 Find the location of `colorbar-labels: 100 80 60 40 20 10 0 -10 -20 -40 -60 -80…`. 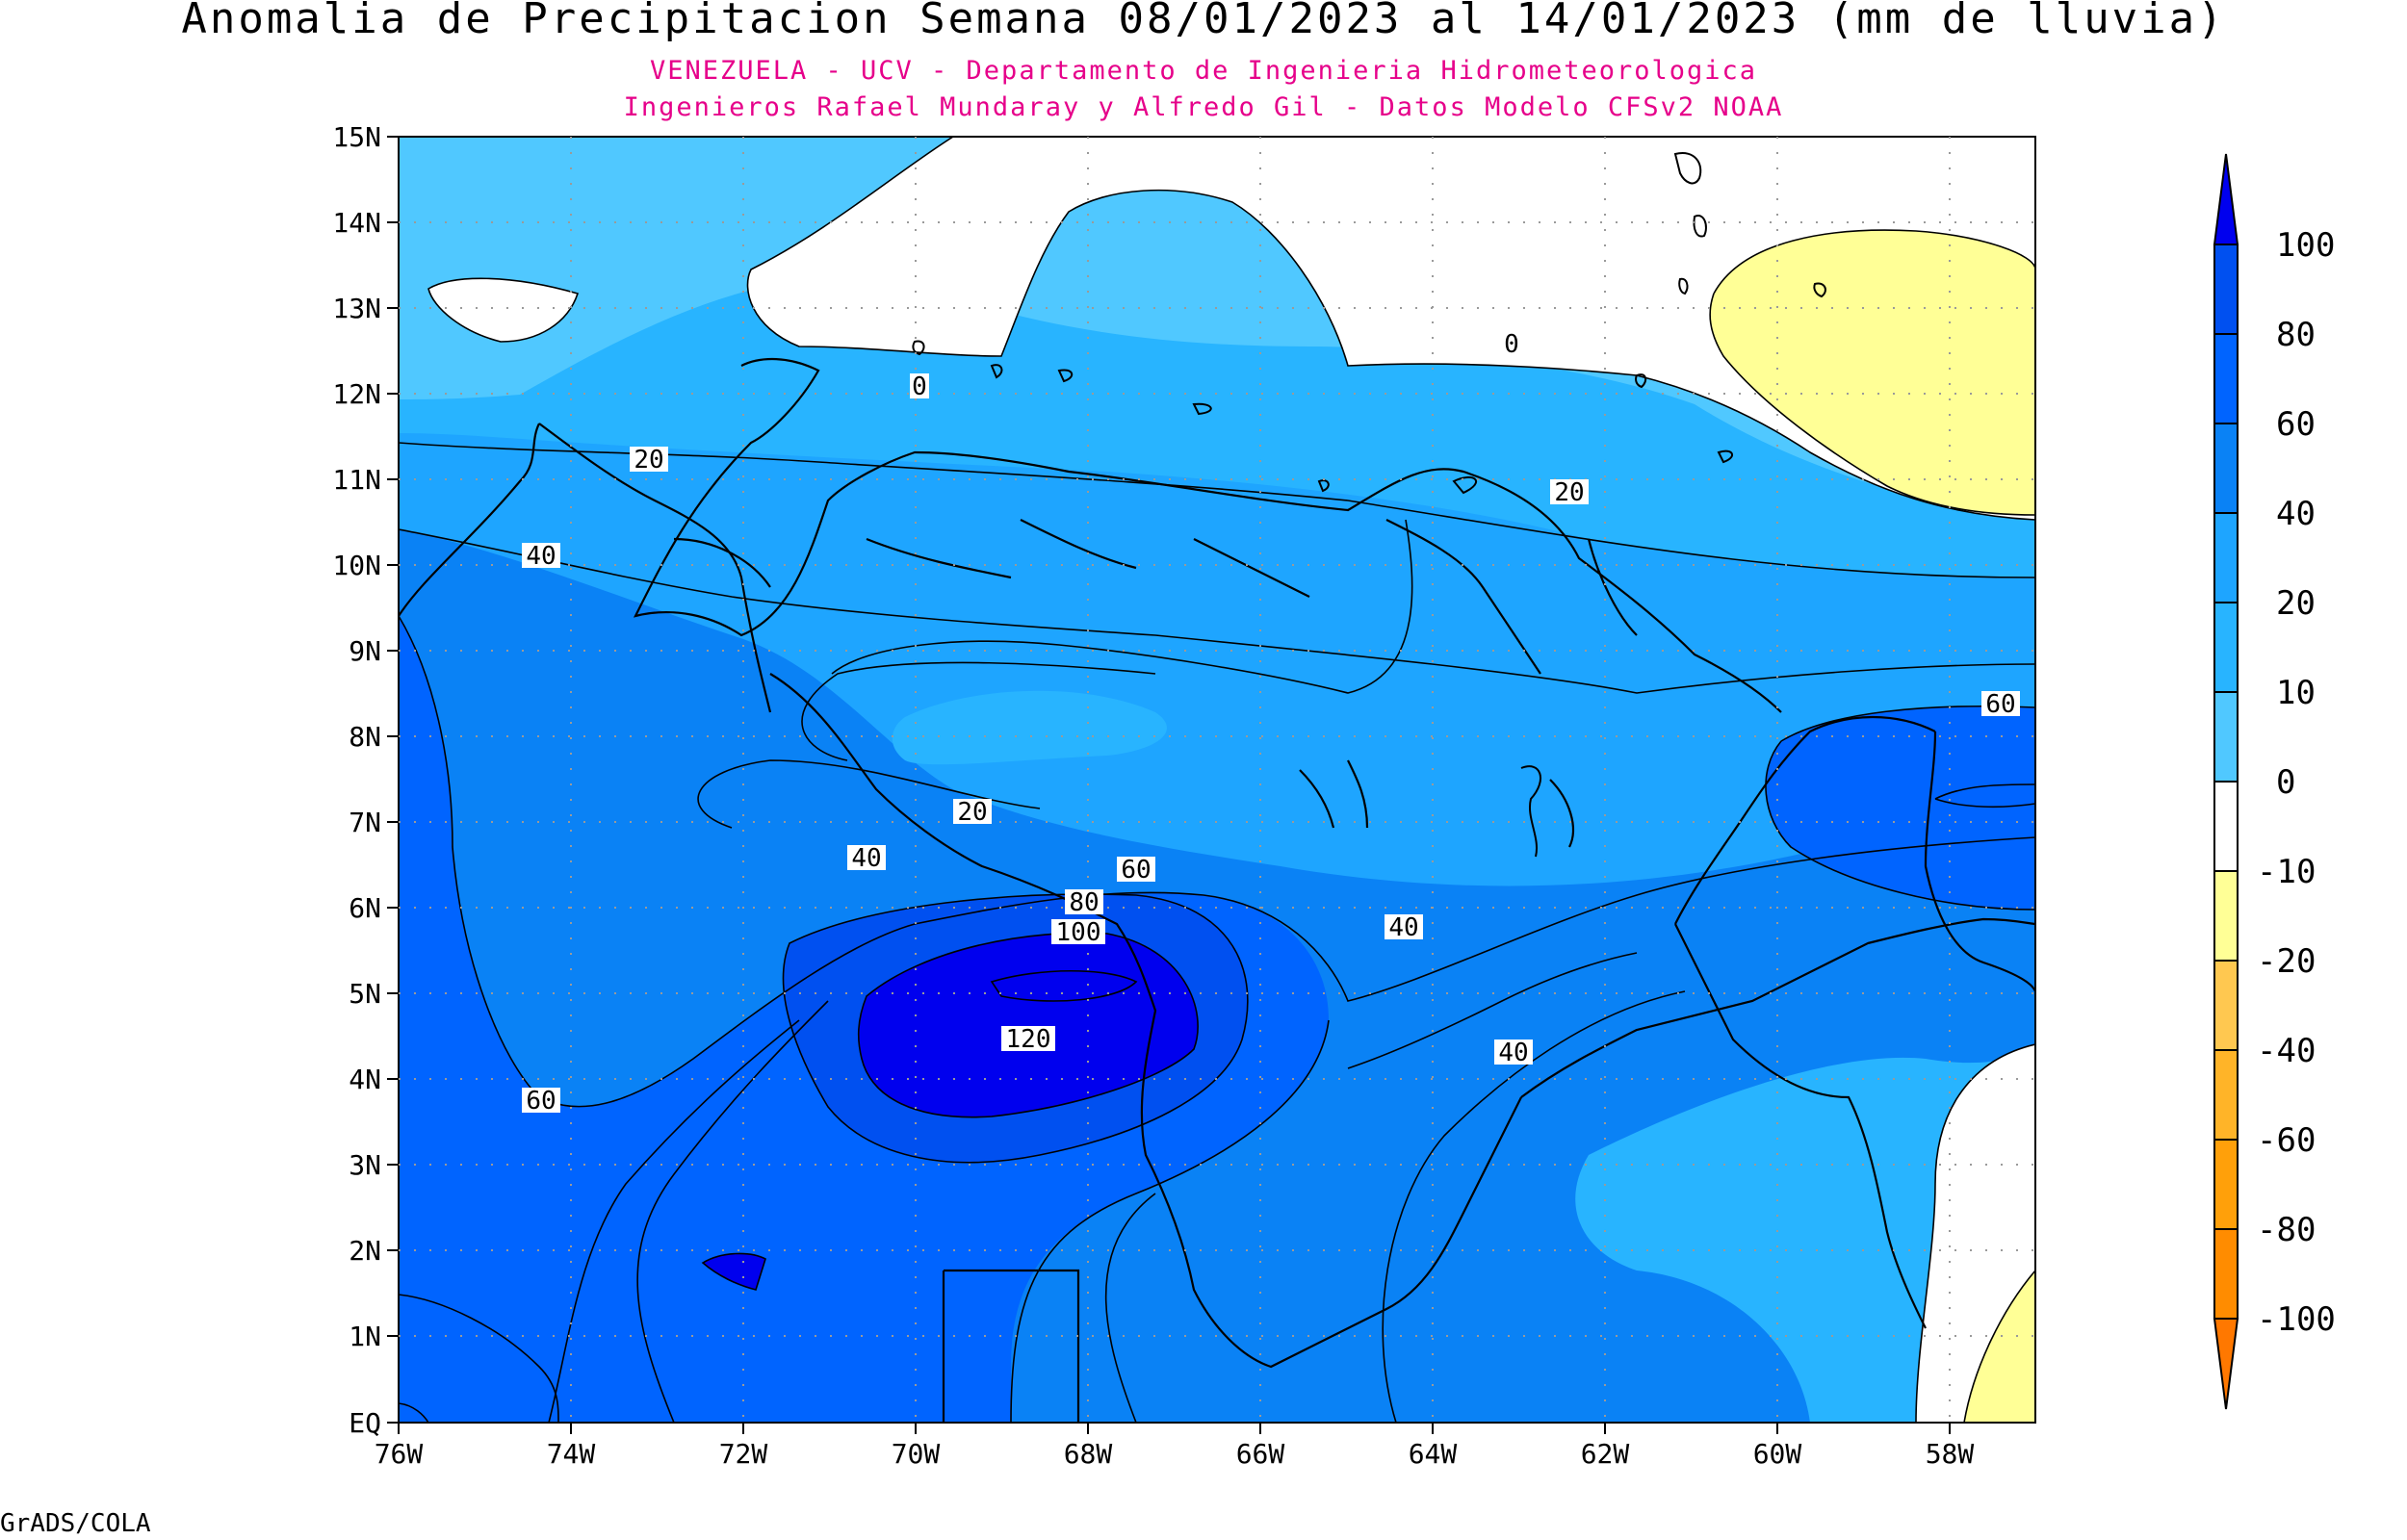

colorbar-labels: 100 80 60 40 20 10 0 -10 -20 -40 -60 -80… is located at coordinates (2296, 782).